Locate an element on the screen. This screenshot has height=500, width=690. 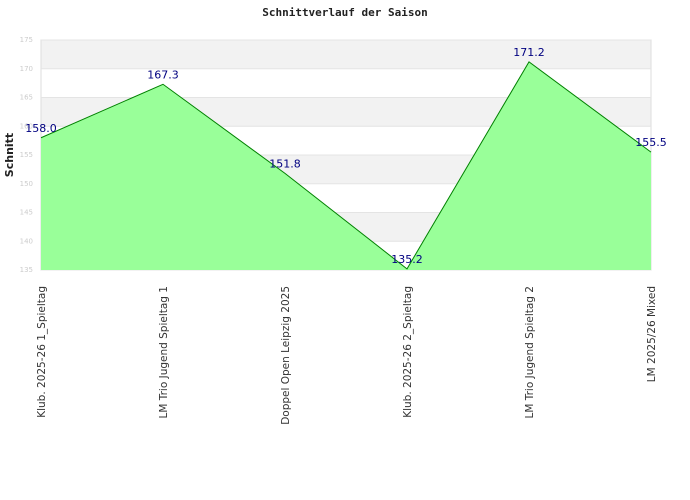
y-tick-label: 170 is located at coordinates (26, 69).